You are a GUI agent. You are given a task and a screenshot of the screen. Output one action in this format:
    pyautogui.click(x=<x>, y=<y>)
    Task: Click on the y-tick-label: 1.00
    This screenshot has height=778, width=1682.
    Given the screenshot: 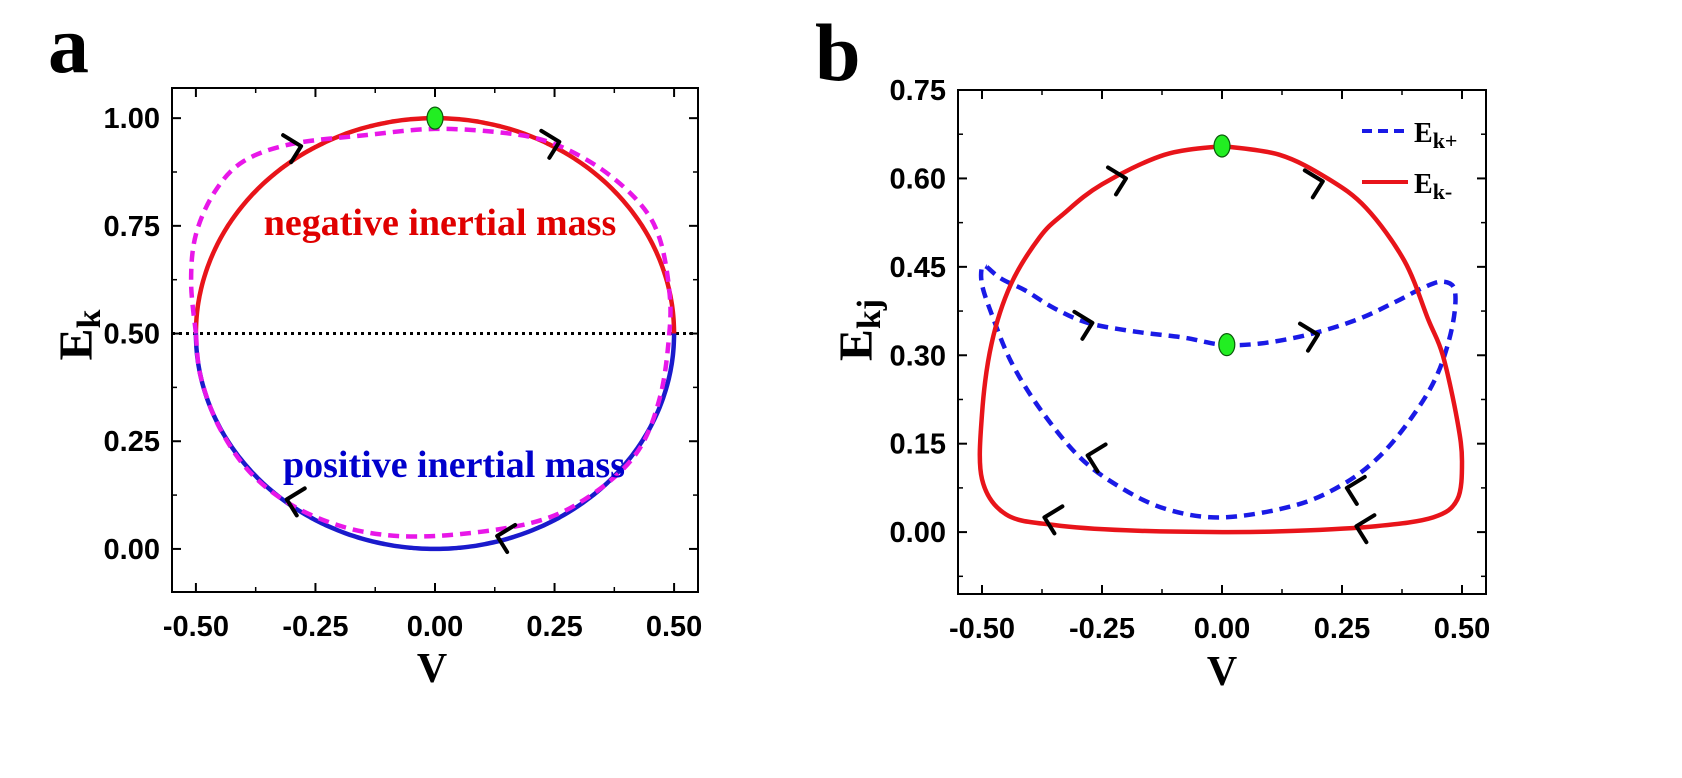 What is the action you would take?
    pyautogui.click(x=132, y=119)
    